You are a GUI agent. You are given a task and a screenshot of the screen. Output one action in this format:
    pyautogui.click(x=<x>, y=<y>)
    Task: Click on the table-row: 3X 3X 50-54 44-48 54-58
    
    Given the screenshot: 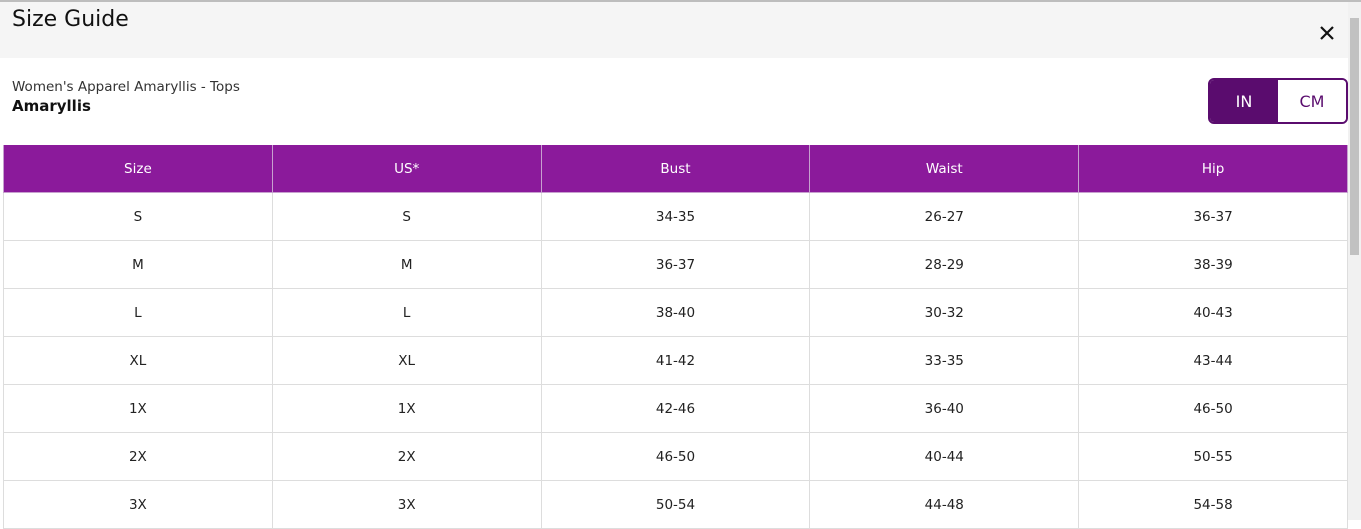 What is the action you would take?
    pyautogui.click(x=675, y=504)
    